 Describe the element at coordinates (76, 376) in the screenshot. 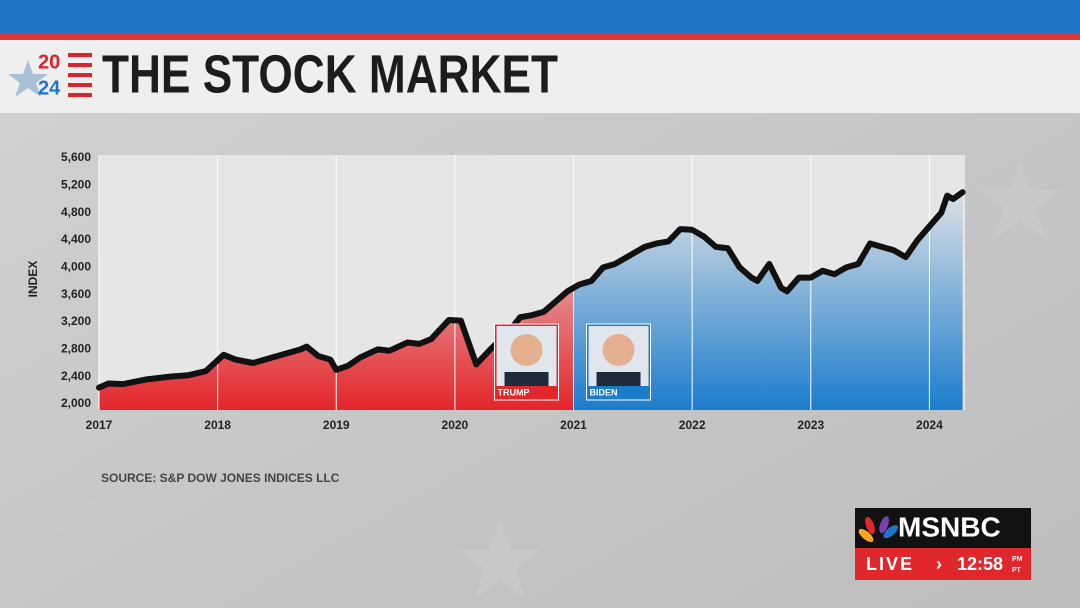

I see `y-tick-label: 2,400` at that location.